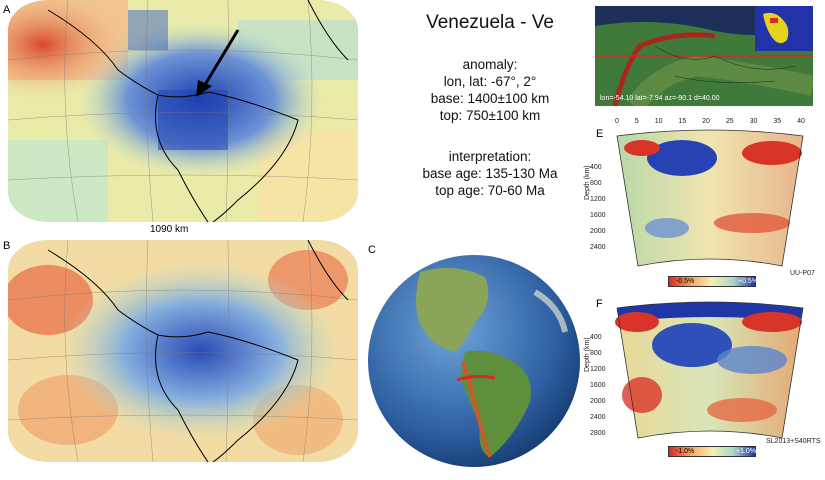 Image resolution: width=825 pixels, height=480 pixels. What do you see at coordinates (710, 198) in the screenshot?
I see `panel-e-section` at bounding box center [710, 198].